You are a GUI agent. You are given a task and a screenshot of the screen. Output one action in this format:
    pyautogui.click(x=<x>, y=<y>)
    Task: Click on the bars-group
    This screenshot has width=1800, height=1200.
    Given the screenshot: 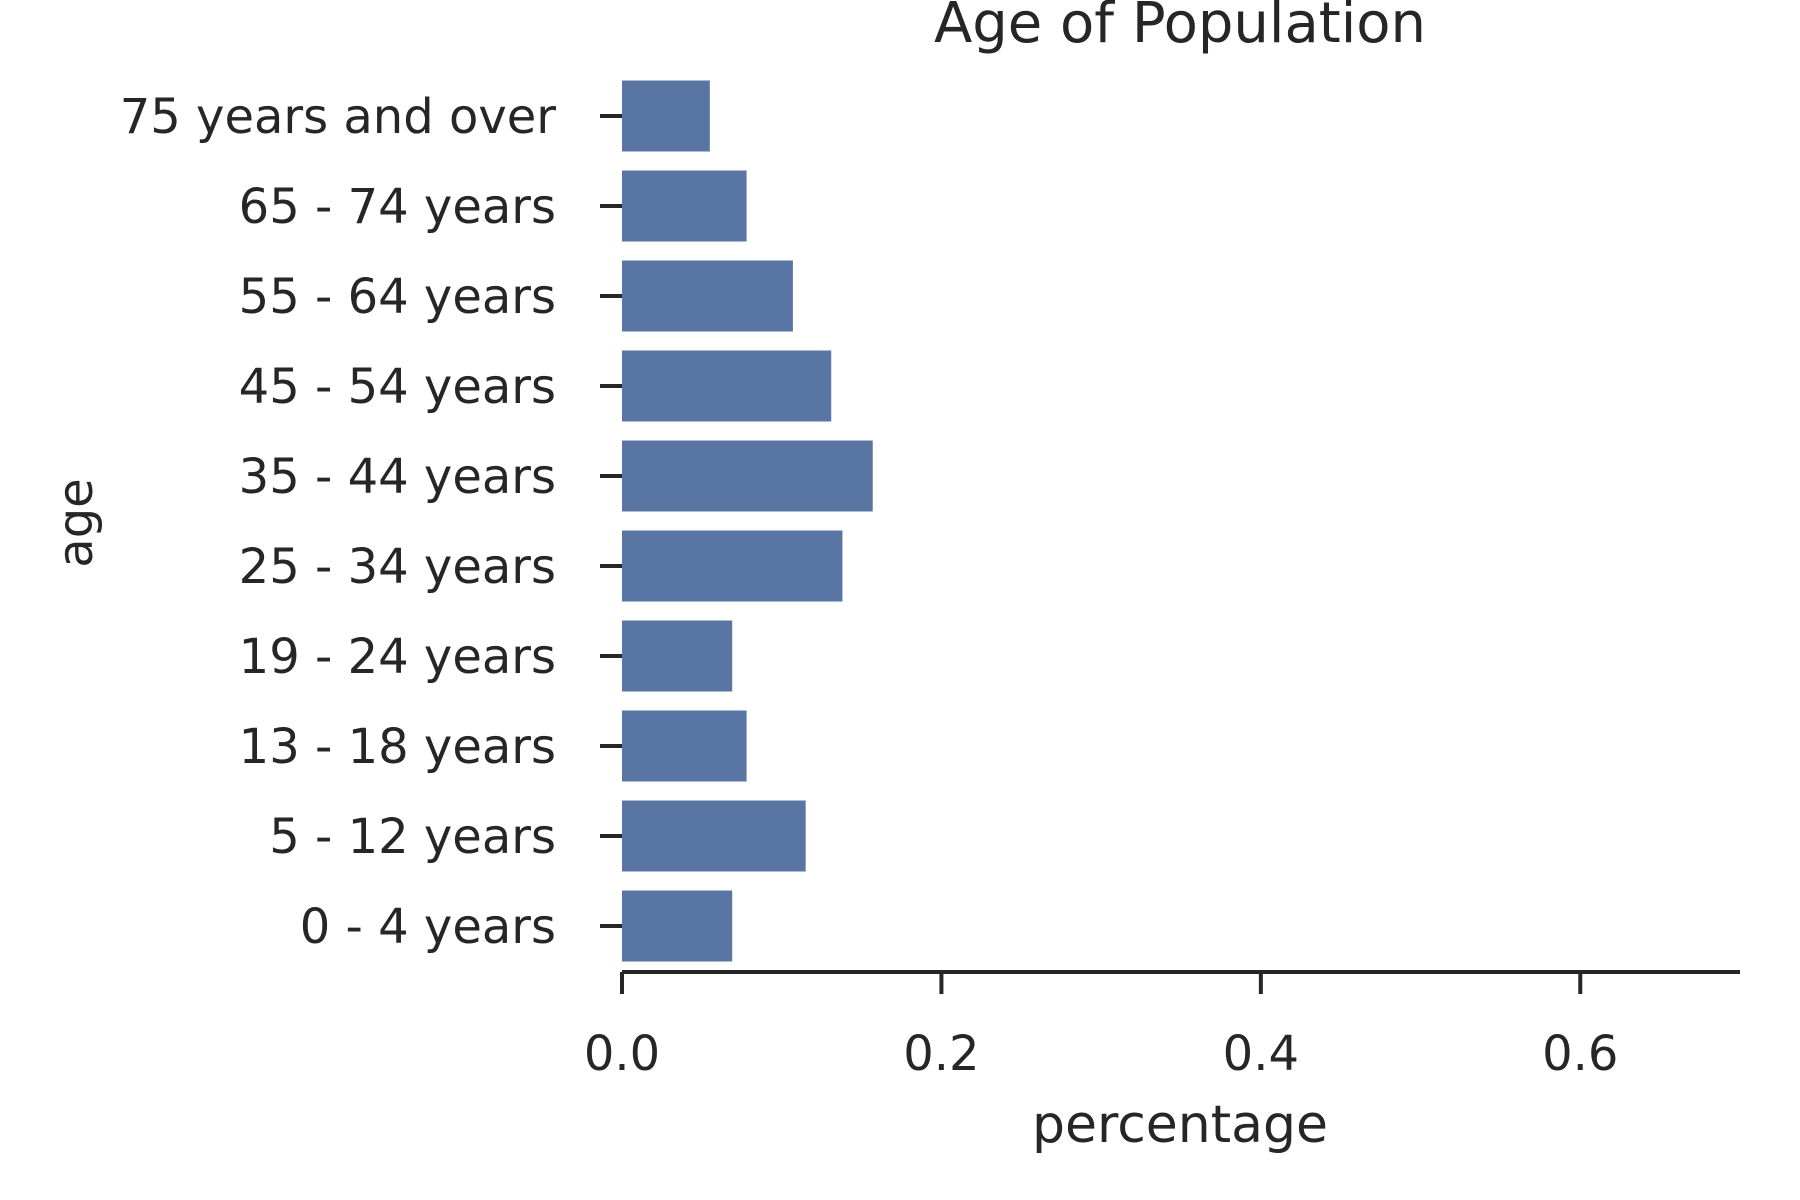 What is the action you would take?
    pyautogui.click(x=747, y=521)
    